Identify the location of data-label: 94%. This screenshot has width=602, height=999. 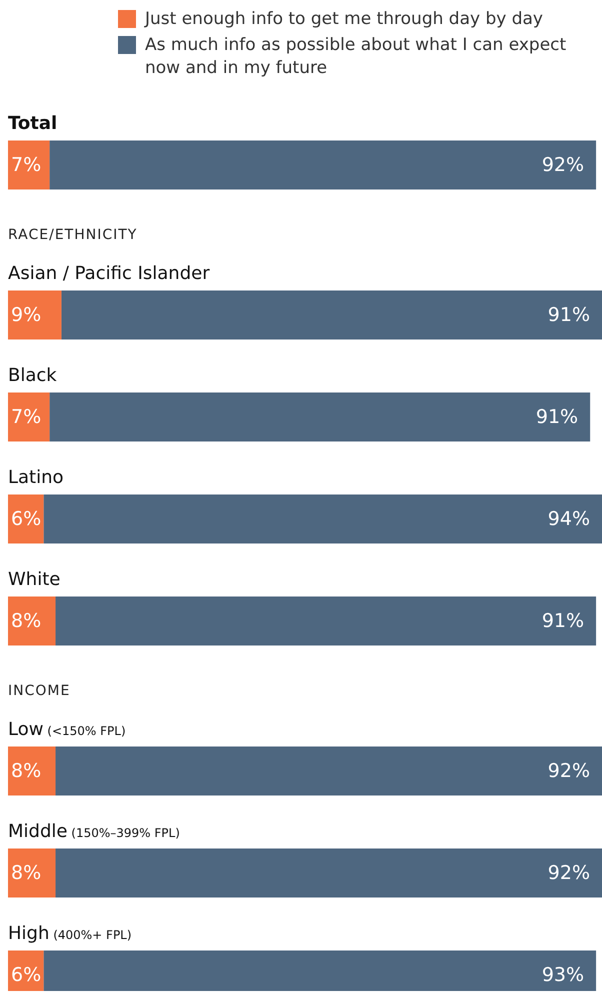
(569, 519).